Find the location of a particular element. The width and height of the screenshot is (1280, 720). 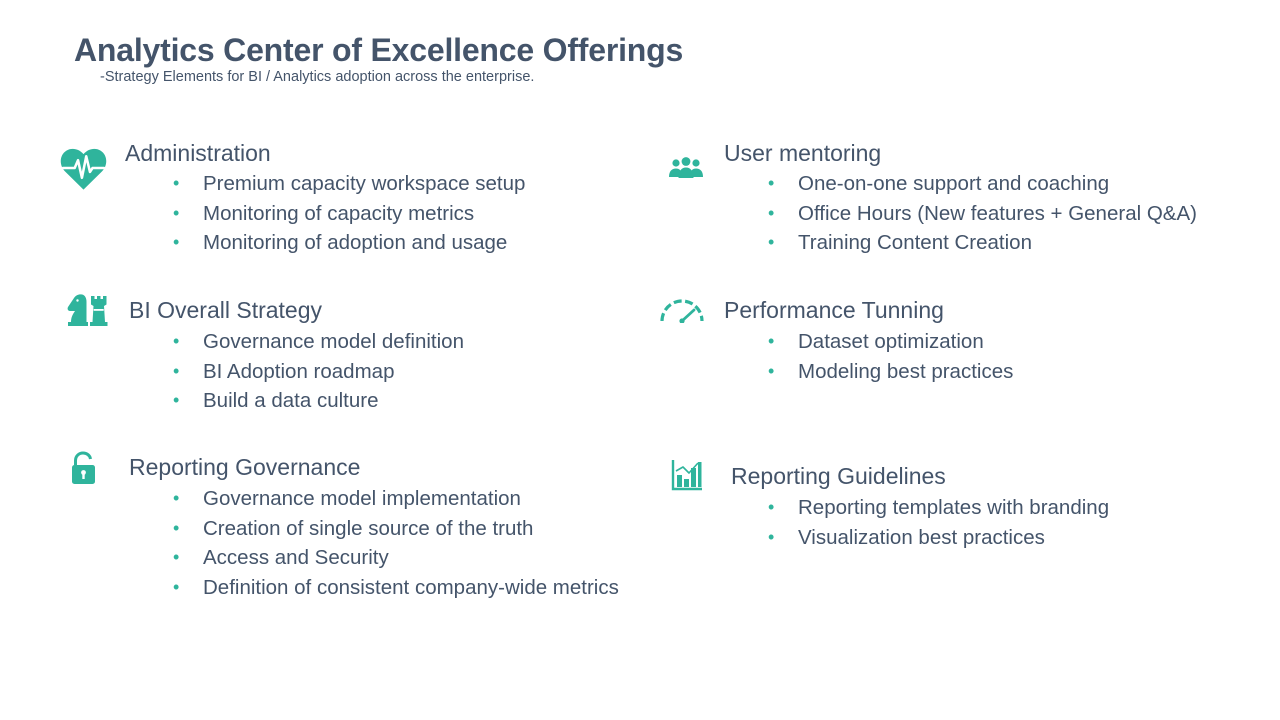

bullet-text: Dataset optimization is located at coordinates (891, 341).